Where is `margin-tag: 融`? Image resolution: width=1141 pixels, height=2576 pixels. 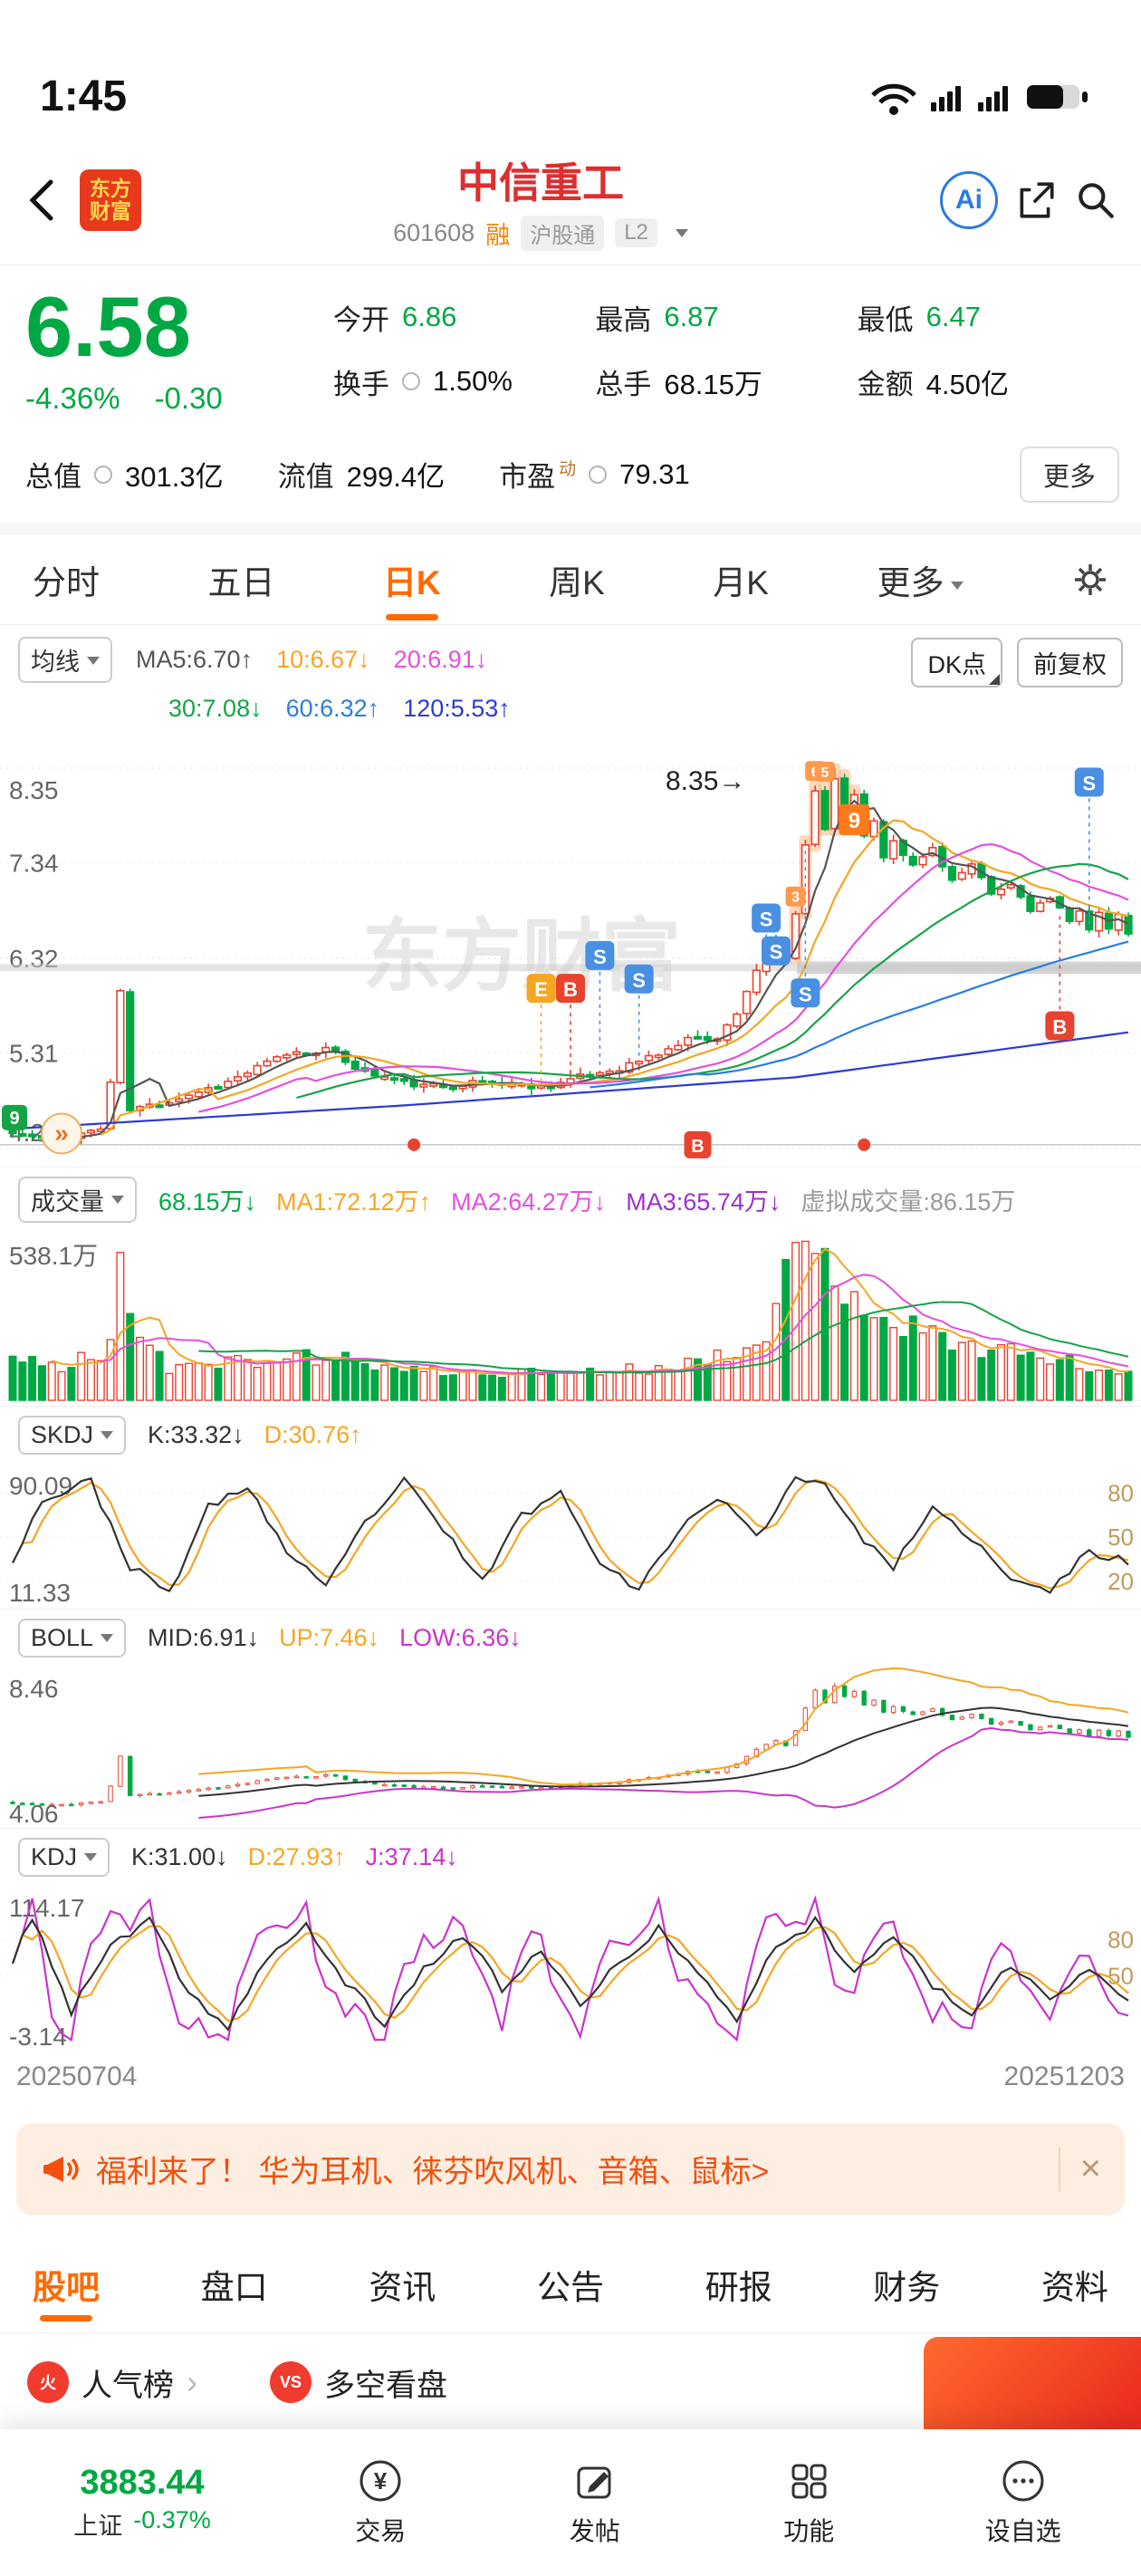 margin-tag: 融 is located at coordinates (498, 235).